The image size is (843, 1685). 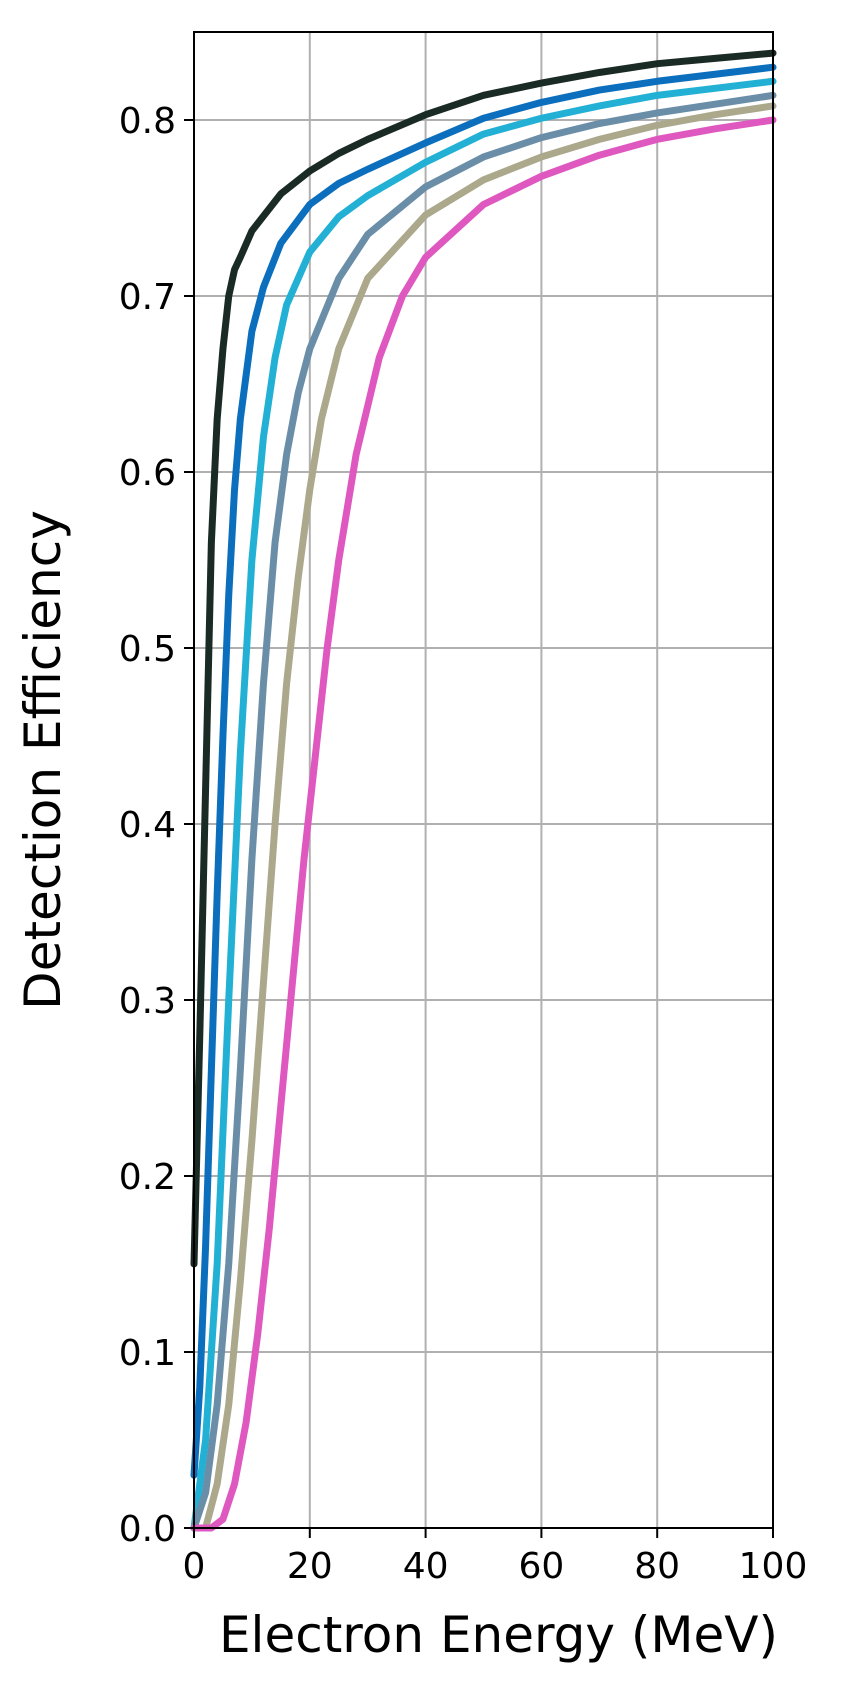 I want to click on y-axis-label: Detection Efficiency, so click(x=43, y=760).